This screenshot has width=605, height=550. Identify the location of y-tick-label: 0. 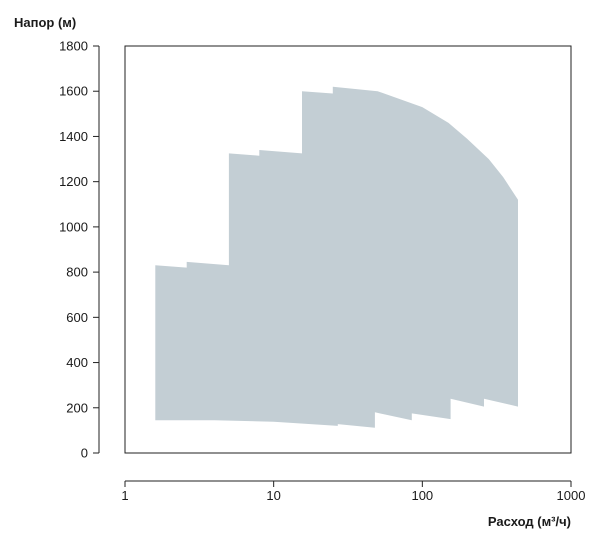
(84, 453).